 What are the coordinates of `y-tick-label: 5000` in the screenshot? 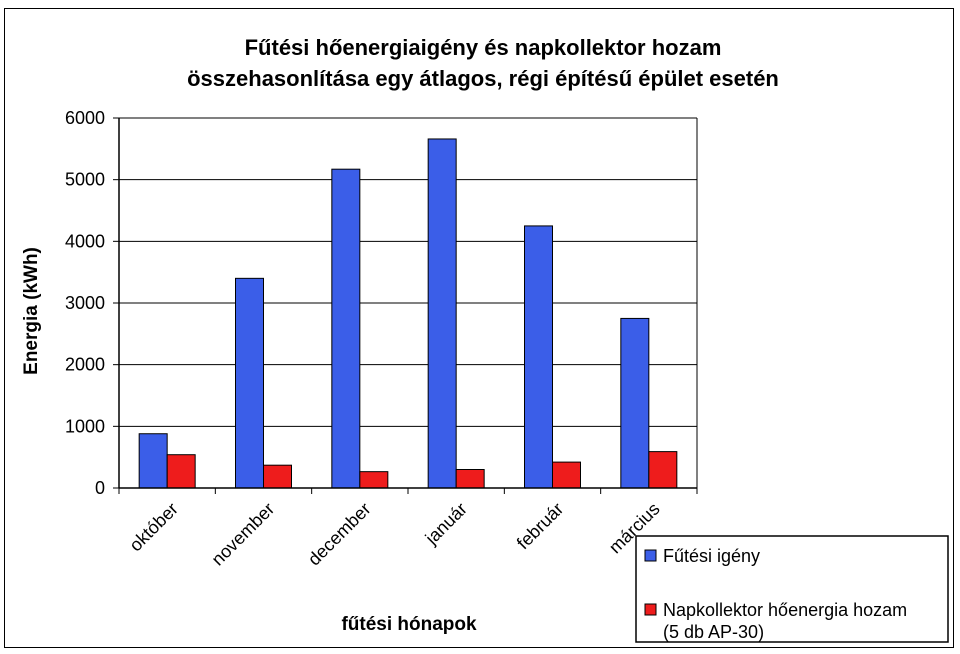 It's located at (85, 180).